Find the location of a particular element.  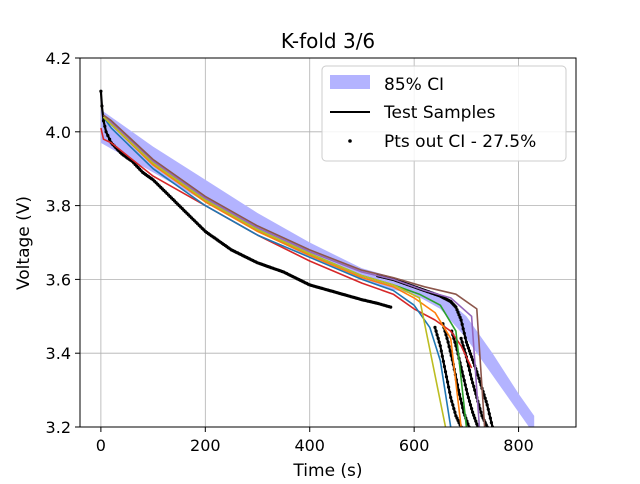

x-axis-ticks: 0 200 400 600 800 is located at coordinates (315, 441).